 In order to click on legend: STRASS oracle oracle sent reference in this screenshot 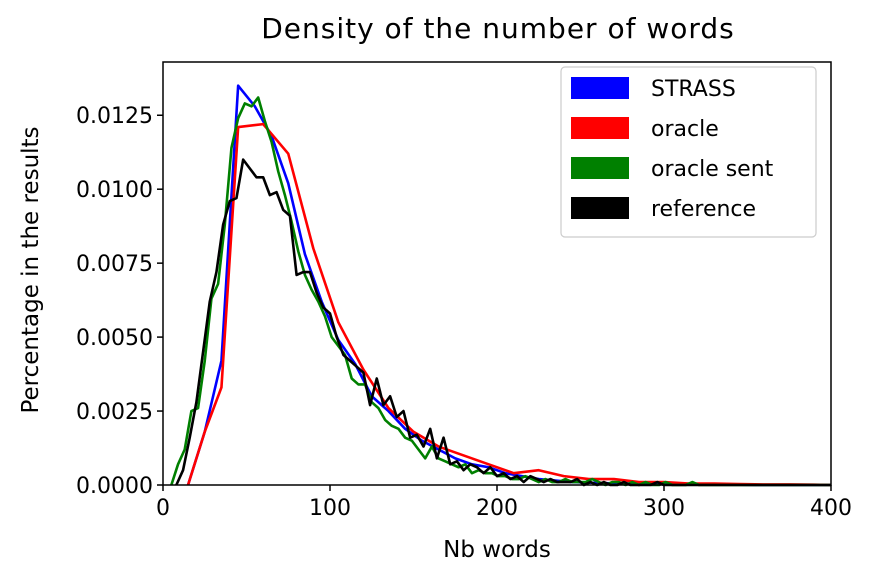, I will do `click(688, 152)`.